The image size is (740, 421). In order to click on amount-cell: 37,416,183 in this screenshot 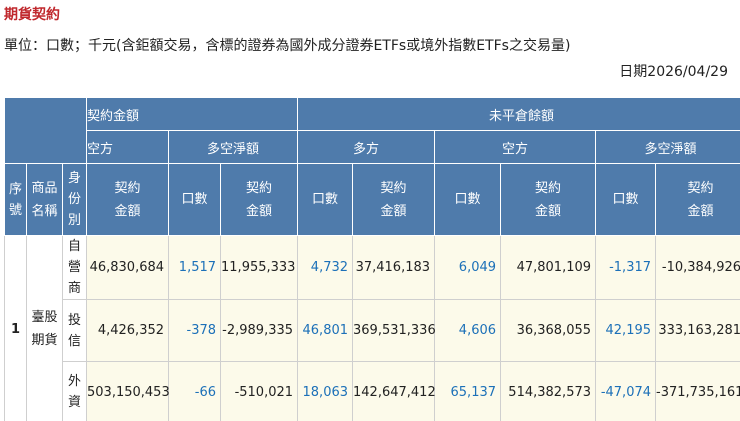, I will do `click(394, 267)`.